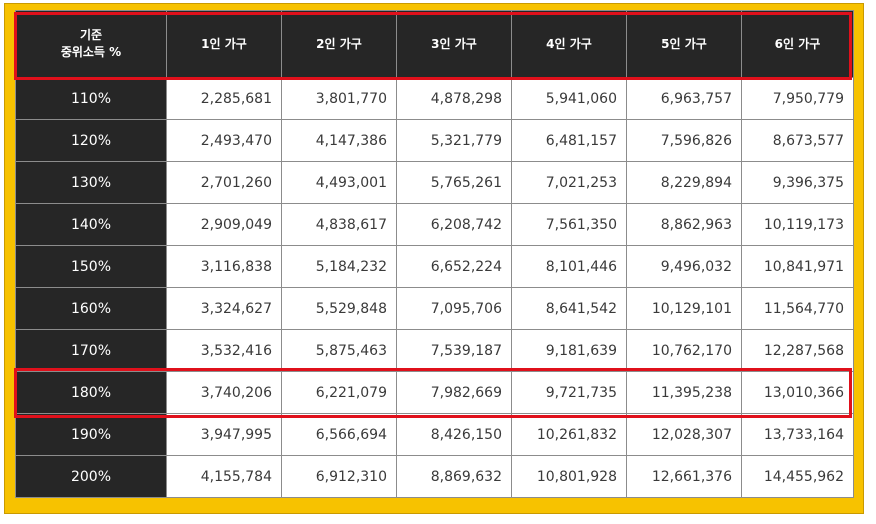  I want to click on header-household-5: 5인 가구, so click(684, 44).